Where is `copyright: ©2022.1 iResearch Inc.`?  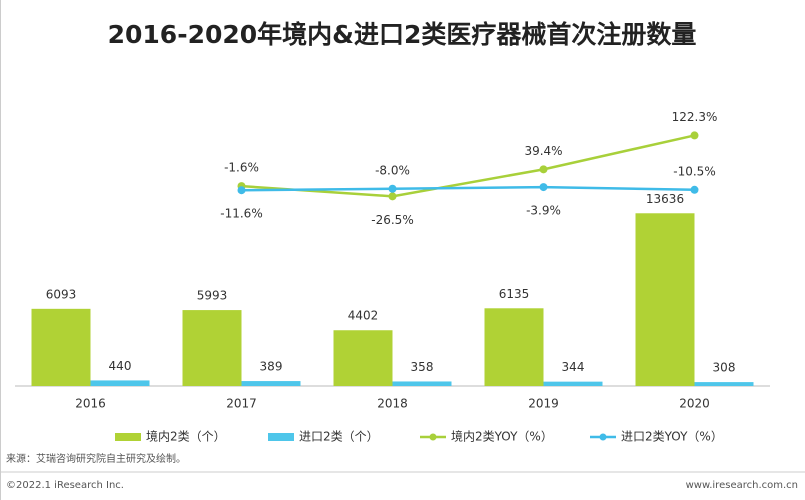
copyright: ©2022.1 iResearch Inc. is located at coordinates (65, 485).